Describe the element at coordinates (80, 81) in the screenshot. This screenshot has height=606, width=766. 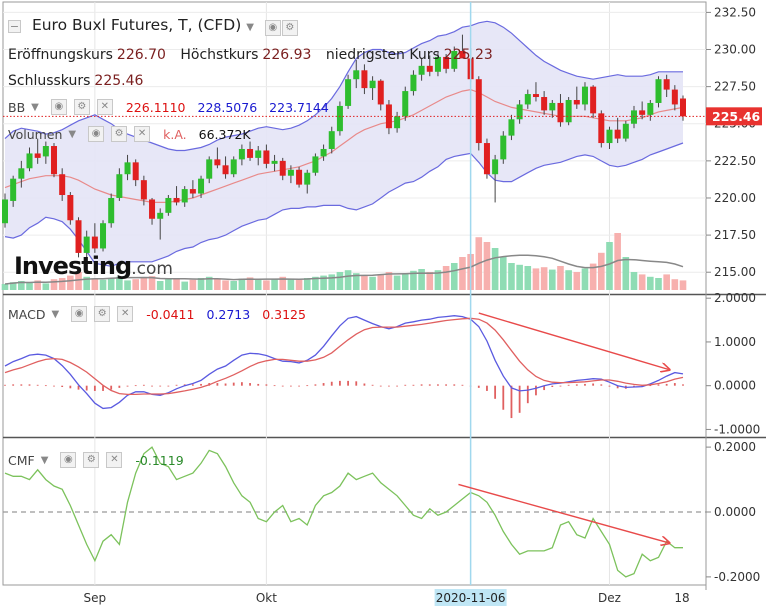
I see `ohlc-row-2: Schlusskurs 225.46` at that location.